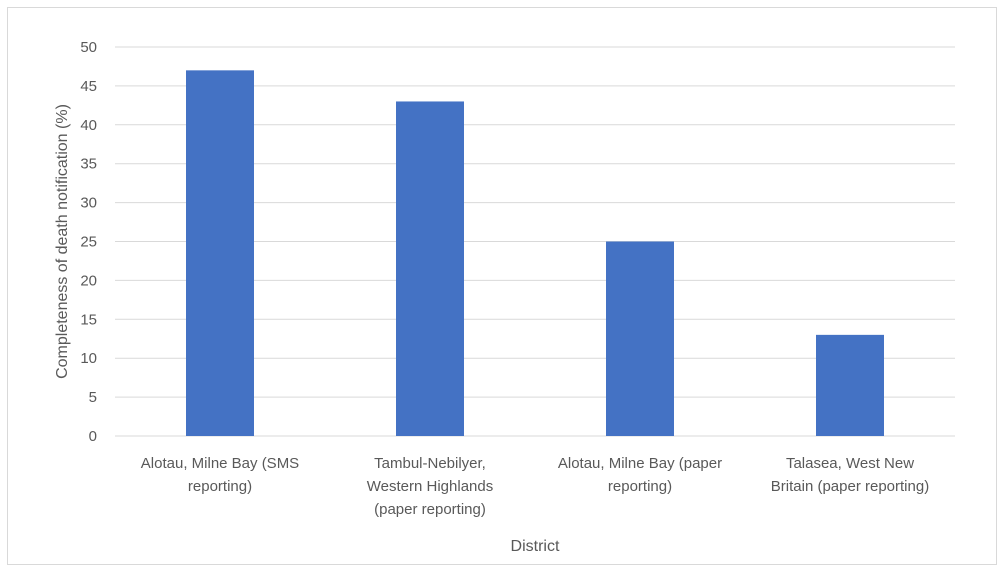  Describe the element at coordinates (88, 203) in the screenshot. I see `y-tick-label: 30` at that location.